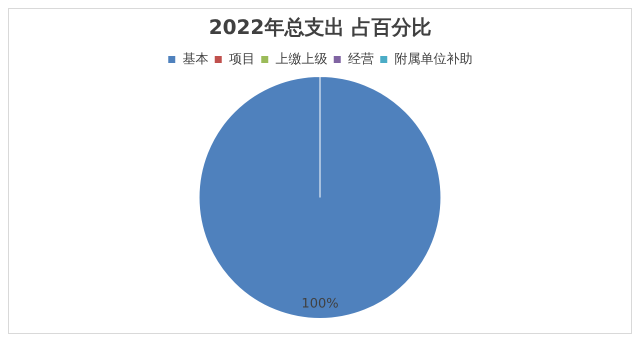 Image resolution: width=640 pixels, height=342 pixels. What do you see at coordinates (320, 304) in the screenshot?
I see `data-label: 100%` at bounding box center [320, 304].